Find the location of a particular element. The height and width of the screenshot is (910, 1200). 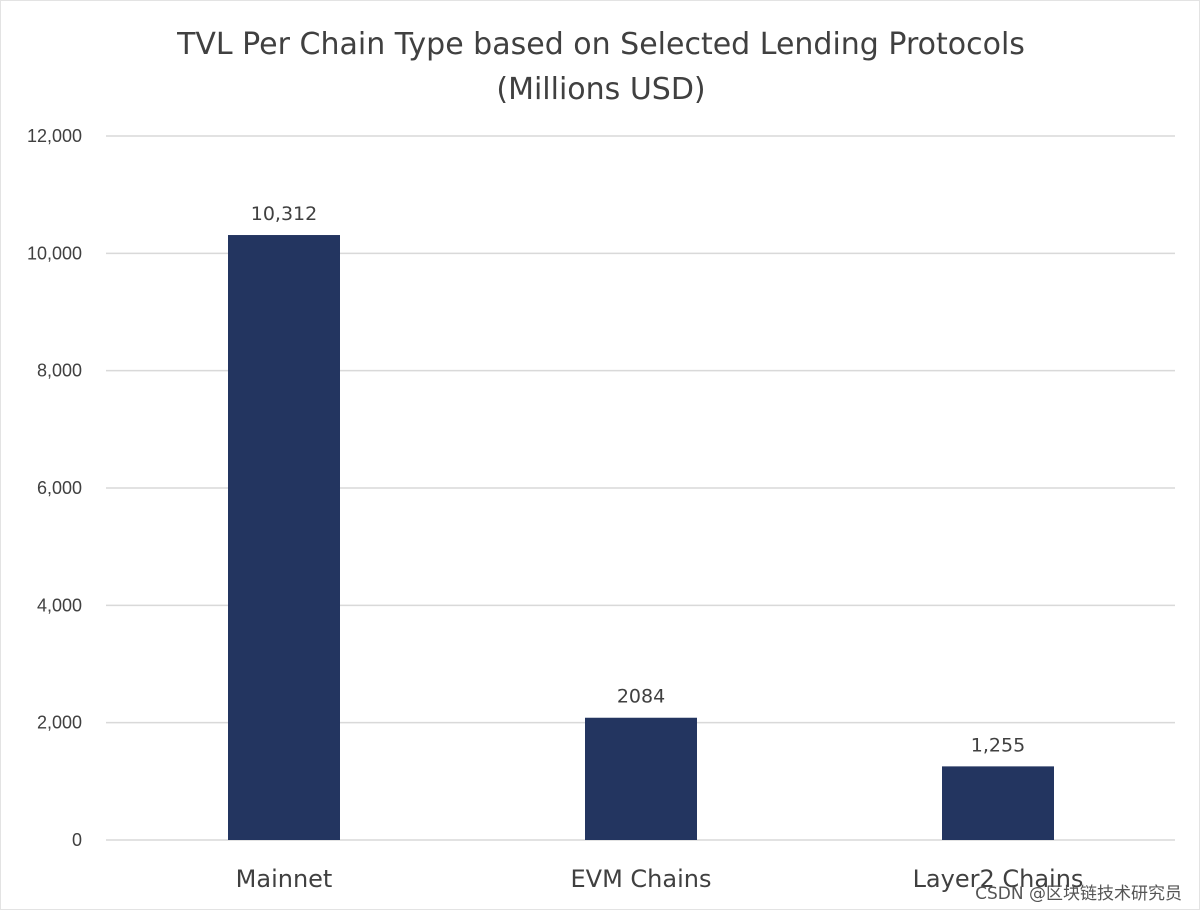

y-tick-label: 6,000 is located at coordinates (59, 488).